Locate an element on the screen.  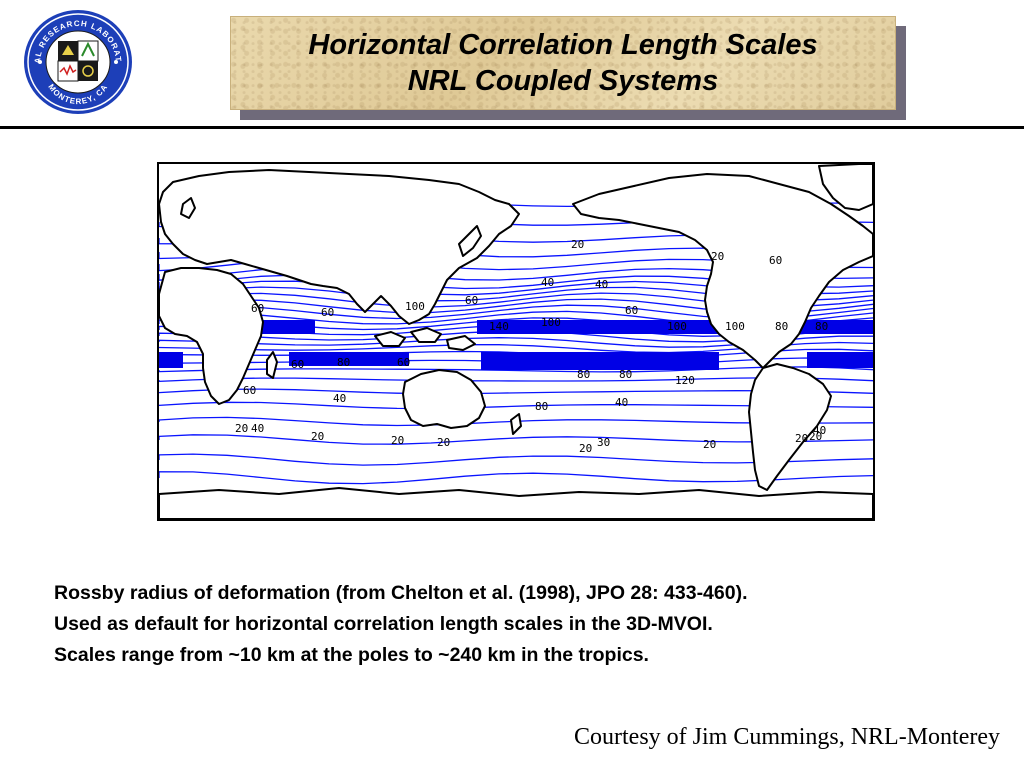
nrl-logo: NAVAL RESEARCH LABORATORY MONTEREY, CA is located at coordinates (76, 58).